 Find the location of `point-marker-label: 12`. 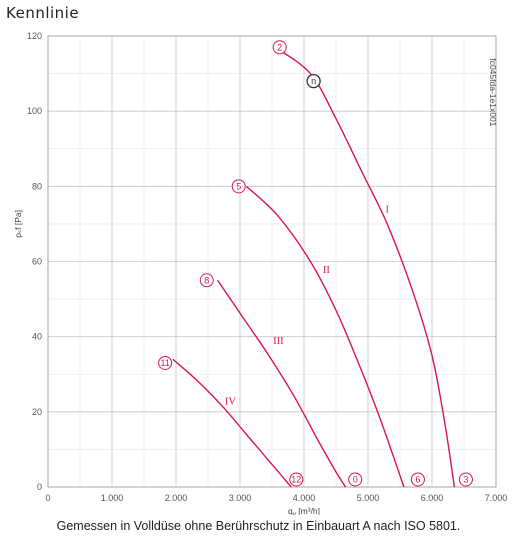

point-marker-label: 12 is located at coordinates (296, 479).